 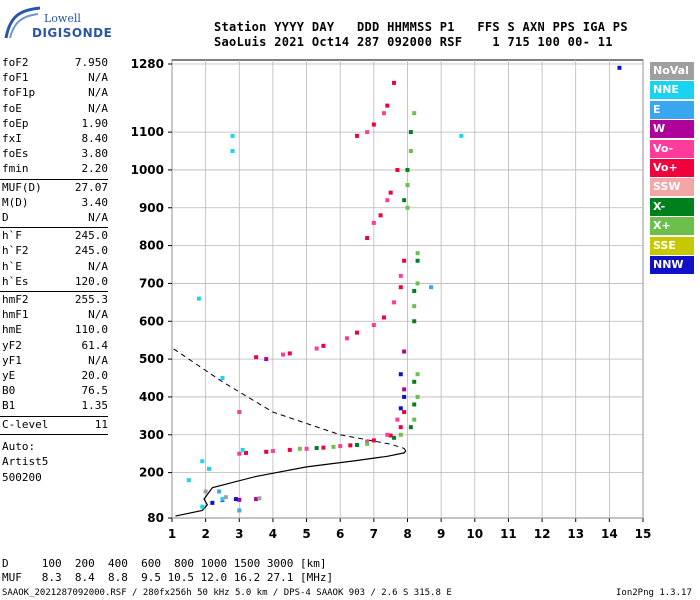 What do you see at coordinates (147, 170) in the screenshot?
I see `y-tick-label: 1000` at bounding box center [147, 170].